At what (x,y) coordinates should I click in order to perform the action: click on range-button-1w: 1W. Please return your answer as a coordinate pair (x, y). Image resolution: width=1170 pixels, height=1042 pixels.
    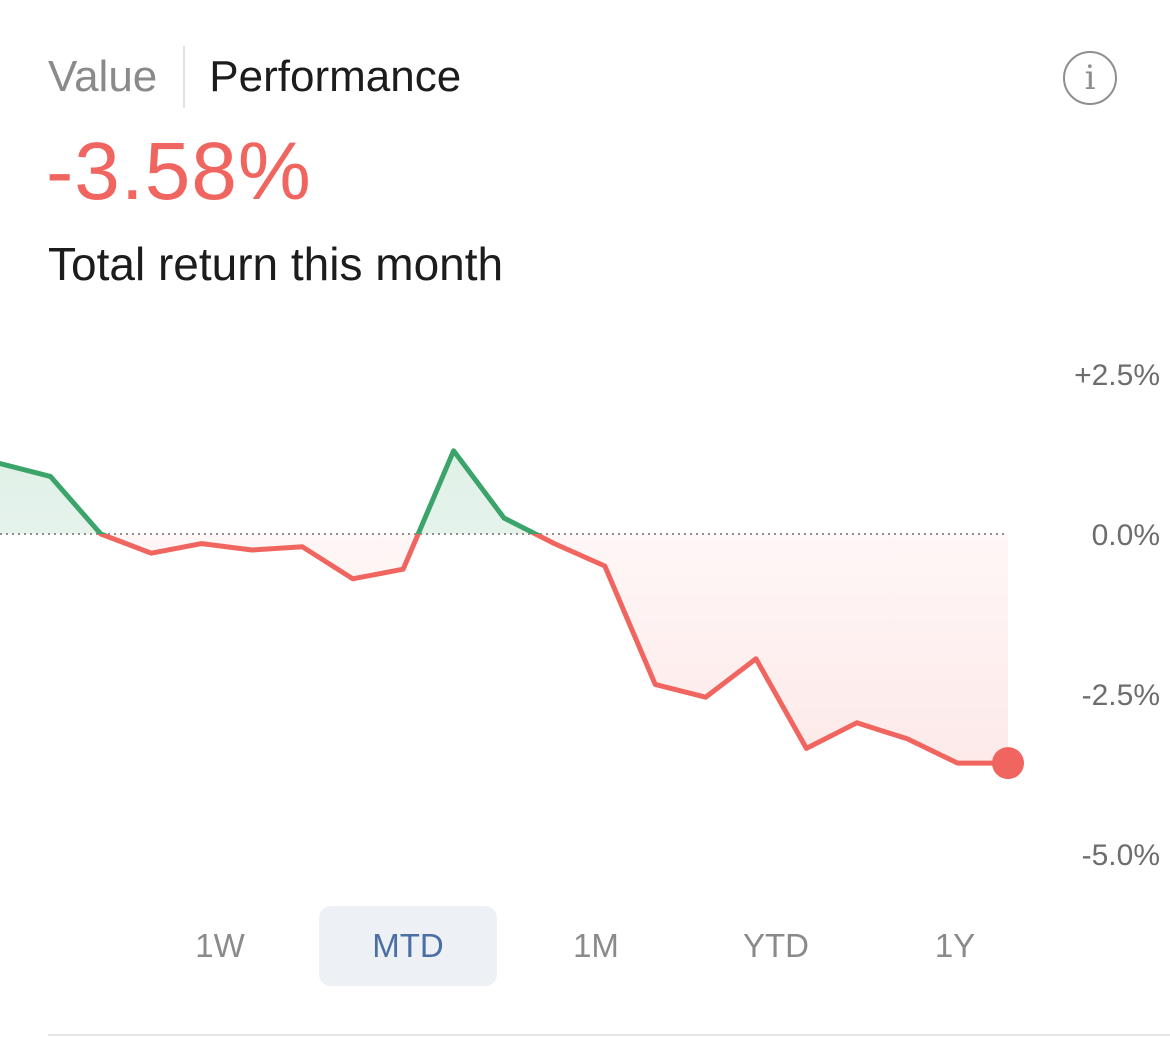
    Looking at the image, I should click on (220, 945).